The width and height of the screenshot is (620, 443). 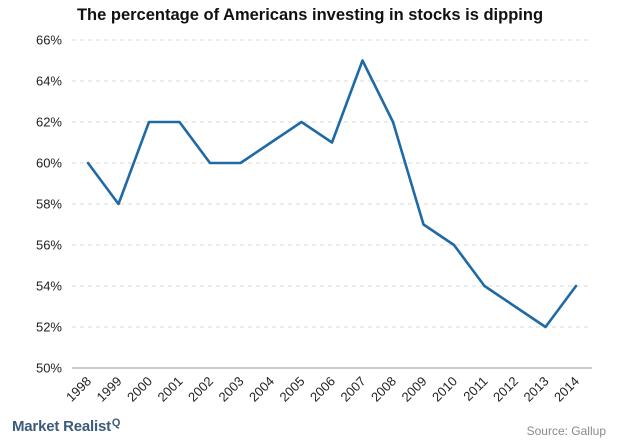 What do you see at coordinates (49, 327) in the screenshot?
I see `y-tick-label: 52%` at bounding box center [49, 327].